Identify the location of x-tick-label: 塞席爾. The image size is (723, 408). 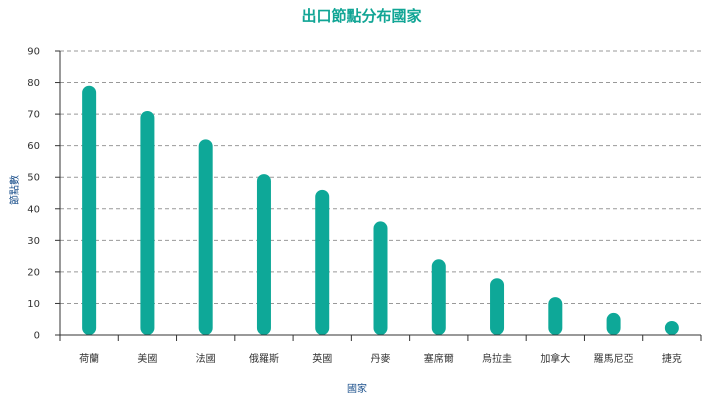
(439, 358).